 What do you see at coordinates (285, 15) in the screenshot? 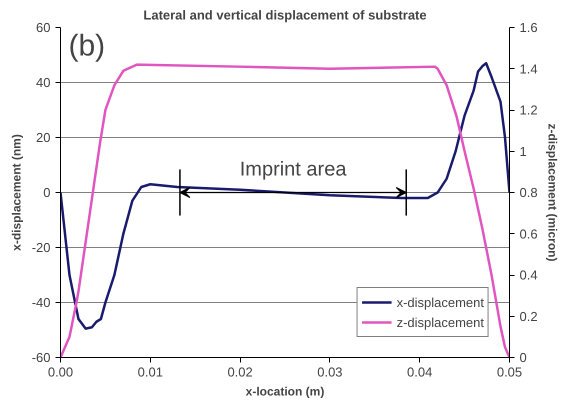
I see `chart-title: Lateral and vertical displacement of substrate` at bounding box center [285, 15].